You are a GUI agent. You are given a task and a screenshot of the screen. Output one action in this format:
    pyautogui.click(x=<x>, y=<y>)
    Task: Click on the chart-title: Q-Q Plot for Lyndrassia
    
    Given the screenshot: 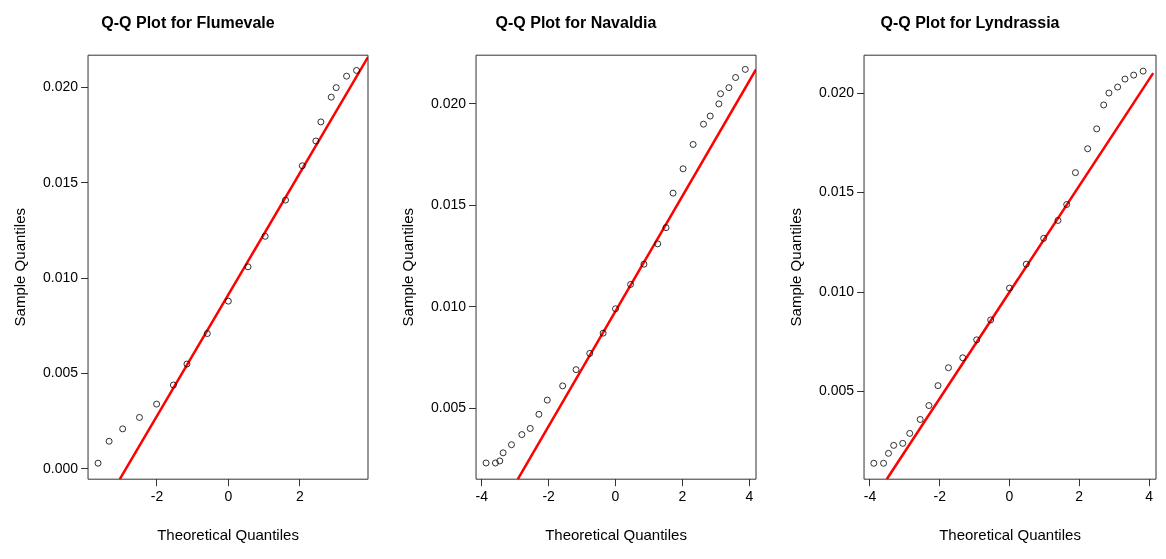 What is the action you would take?
    pyautogui.click(x=970, y=23)
    